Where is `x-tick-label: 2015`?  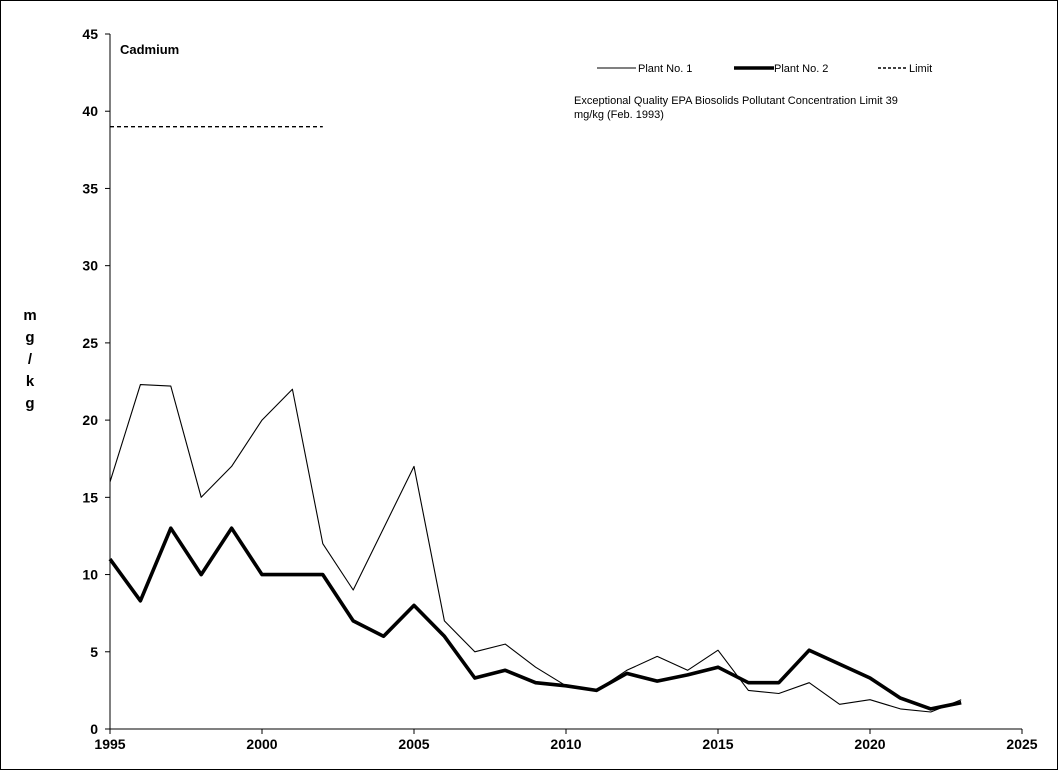 x-tick-label: 2015 is located at coordinates (717, 744).